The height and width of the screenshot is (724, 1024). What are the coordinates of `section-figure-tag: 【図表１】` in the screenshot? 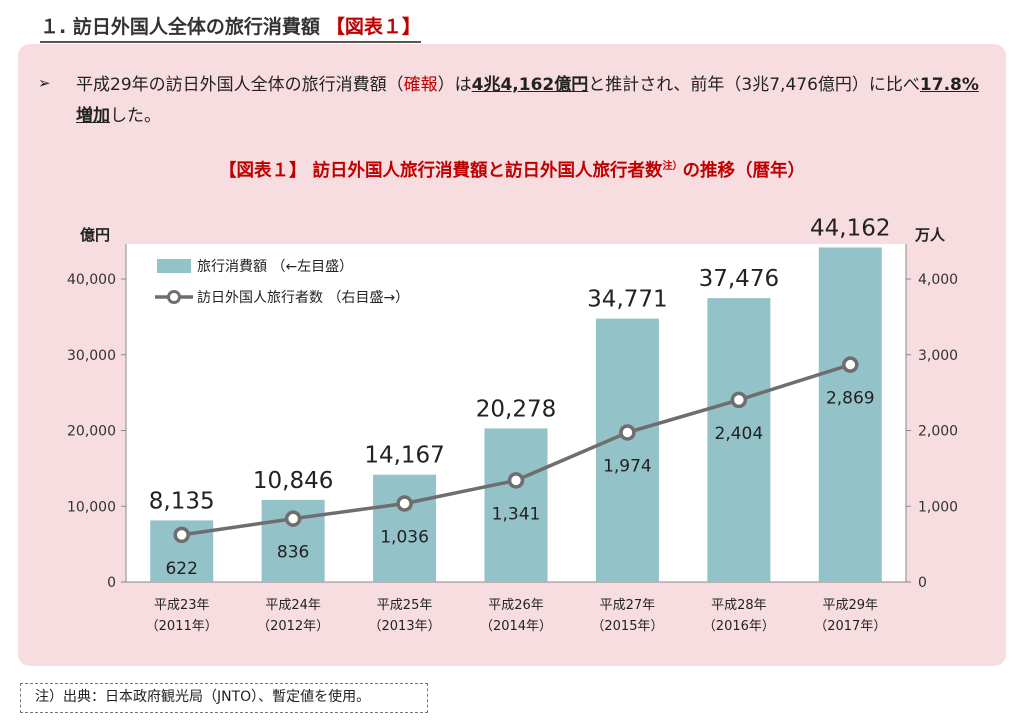 It's located at (373, 27).